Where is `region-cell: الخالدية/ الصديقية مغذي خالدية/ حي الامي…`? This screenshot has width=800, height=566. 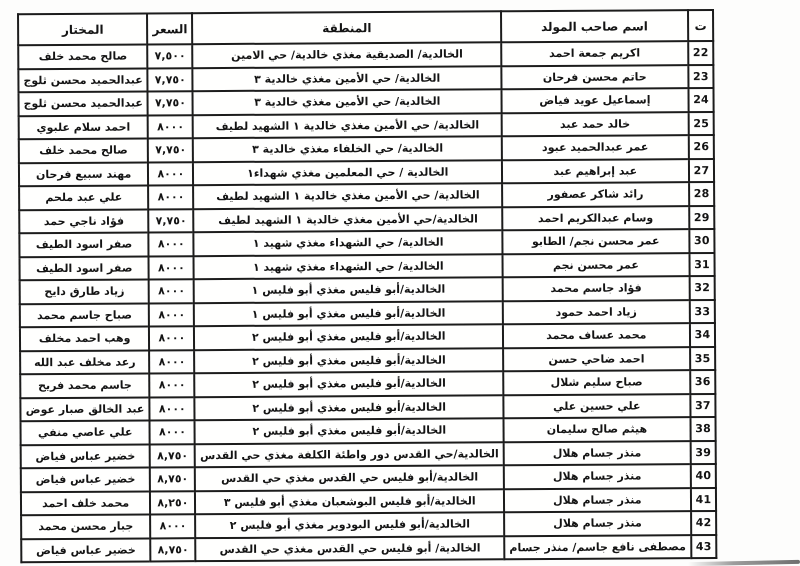 region-cell: الخالدية/ الصديقية مغذي خالدية/ حي الامي… is located at coordinates (347, 55).